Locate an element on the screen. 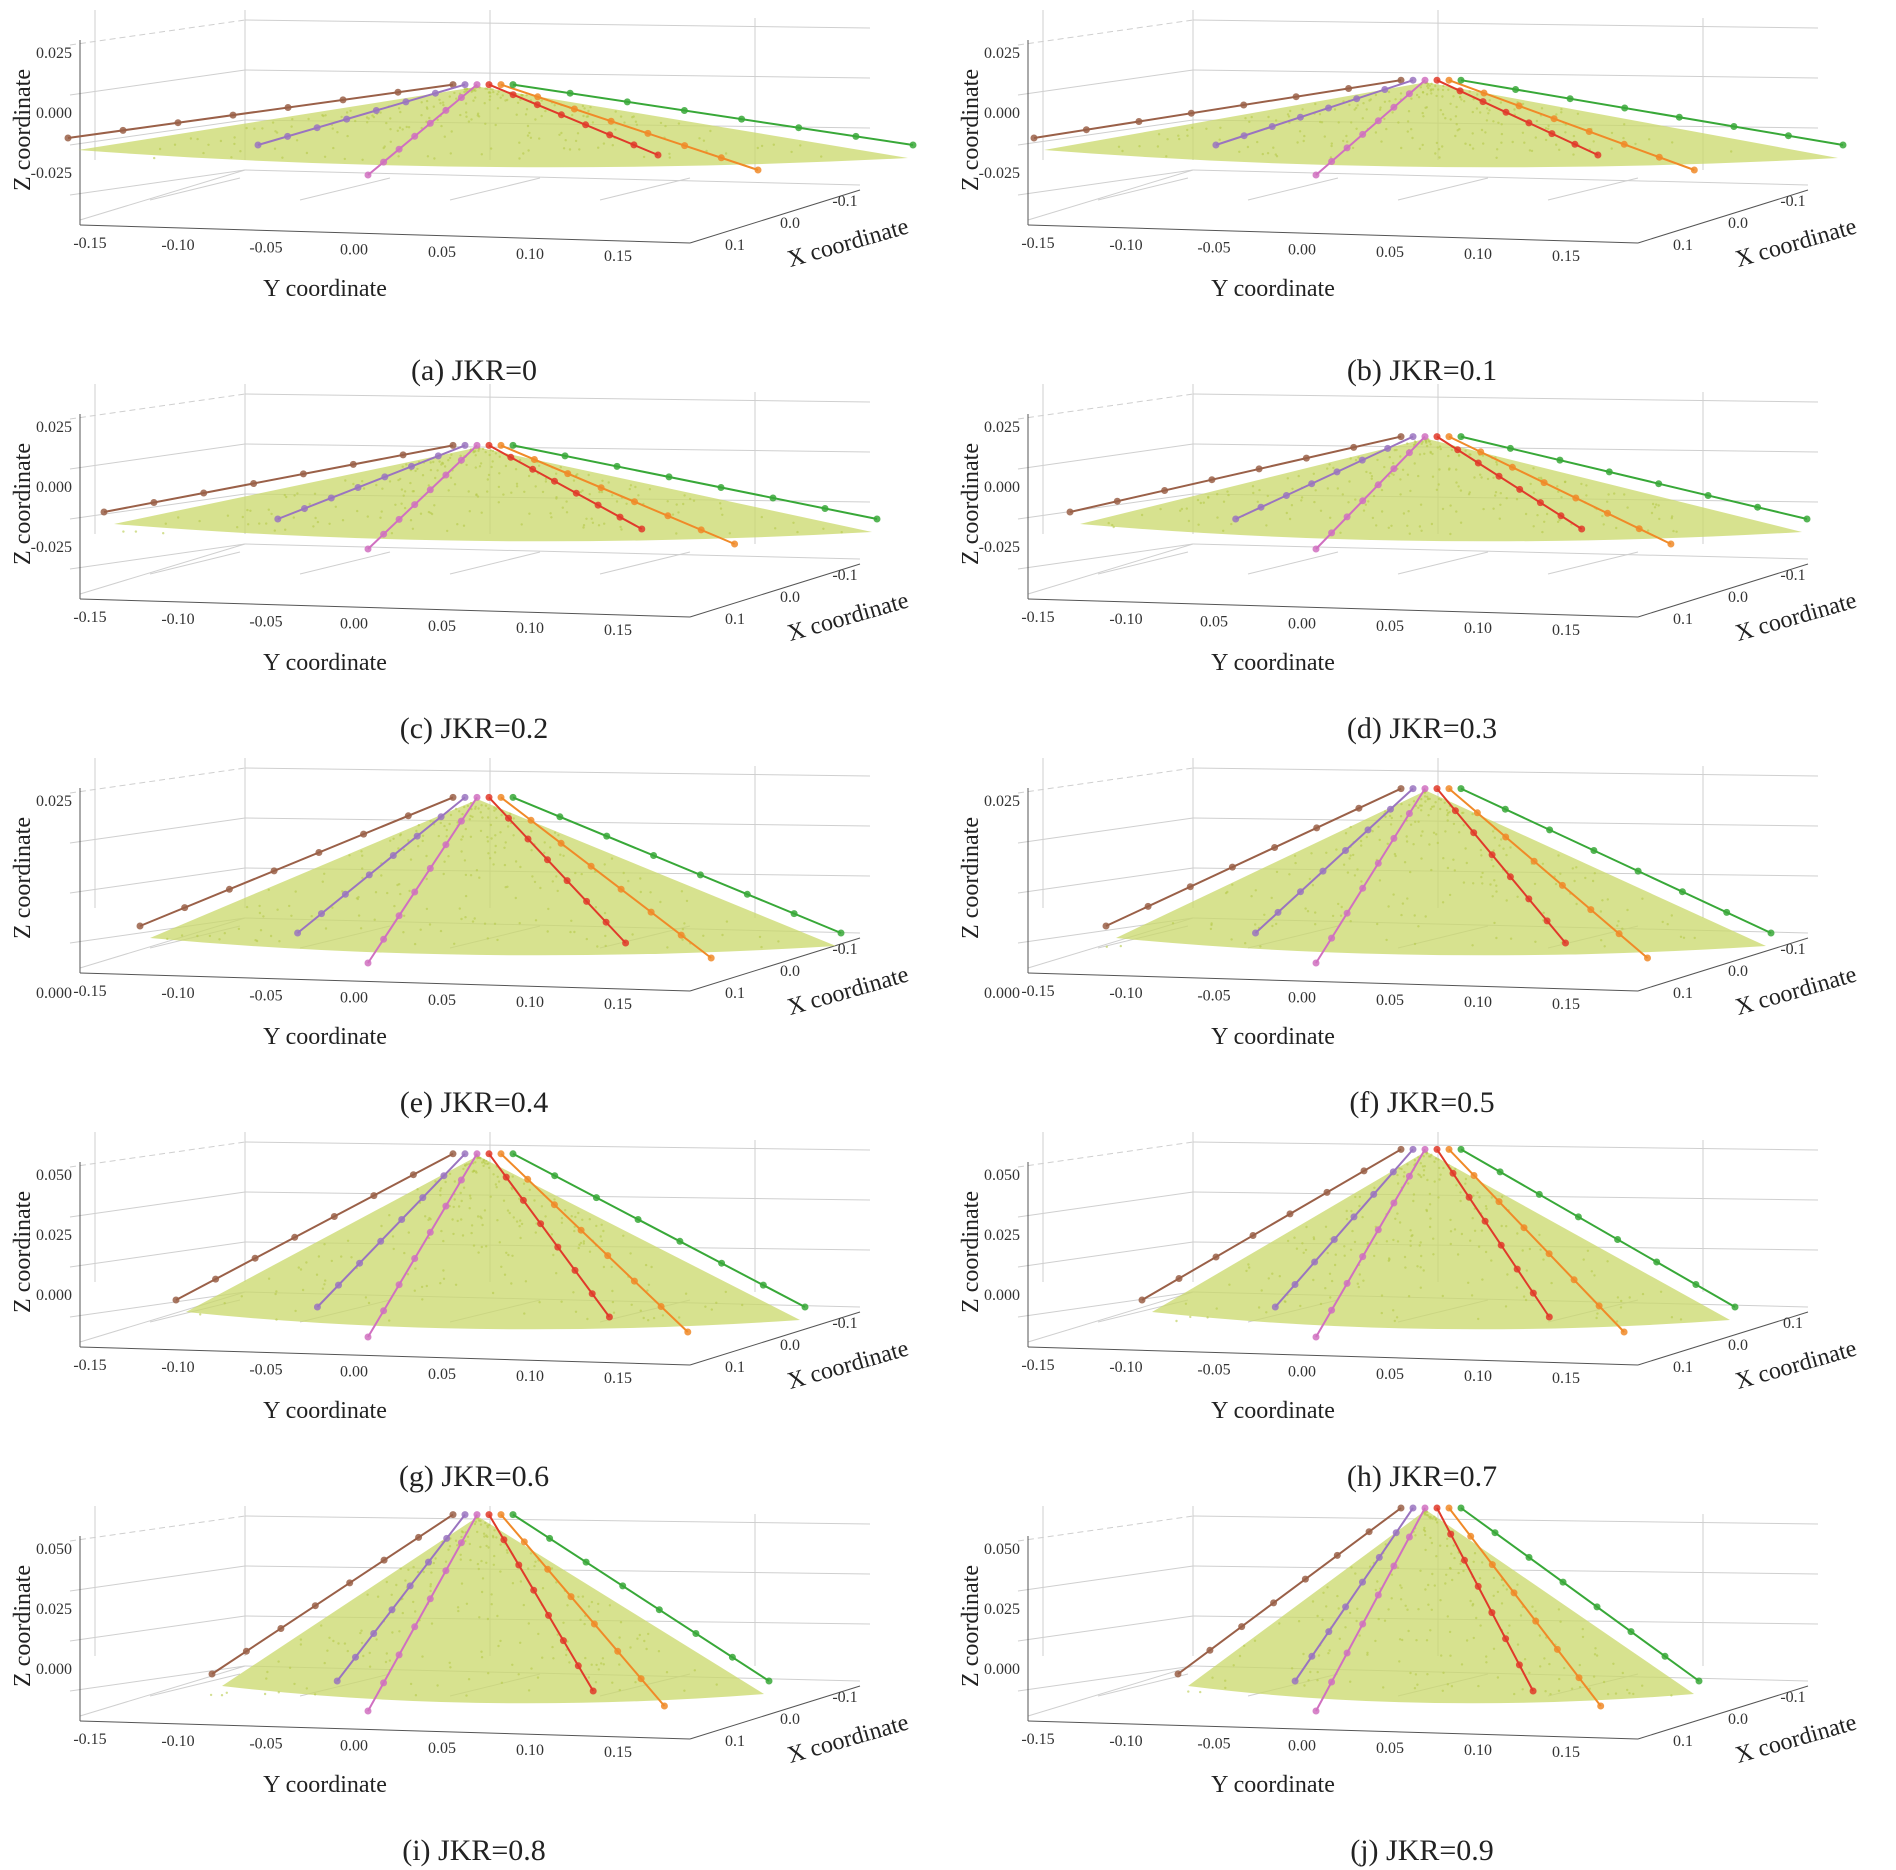  x-tick-label: 0.1 is located at coordinates (735, 619).